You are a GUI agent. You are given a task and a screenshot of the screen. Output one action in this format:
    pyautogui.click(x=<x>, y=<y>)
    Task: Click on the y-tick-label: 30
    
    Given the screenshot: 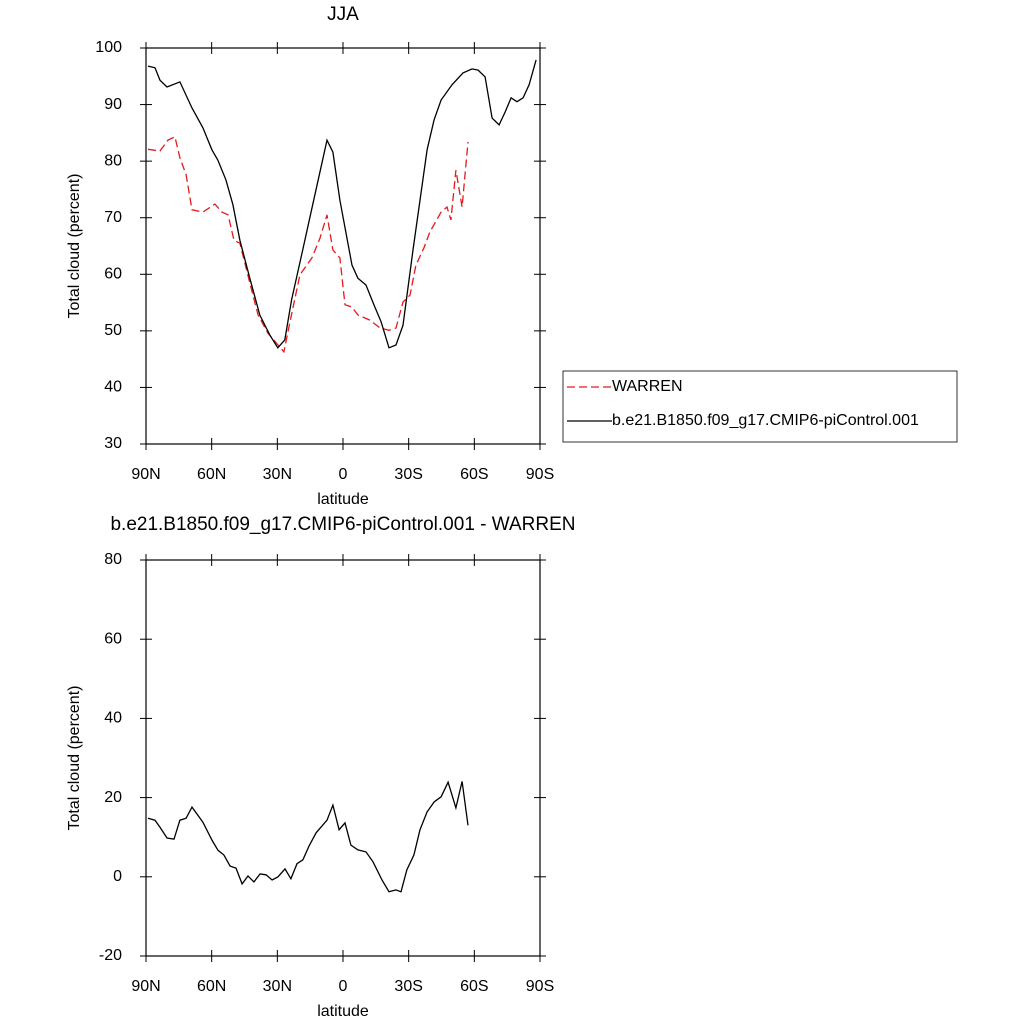 What is the action you would take?
    pyautogui.click(x=113, y=443)
    